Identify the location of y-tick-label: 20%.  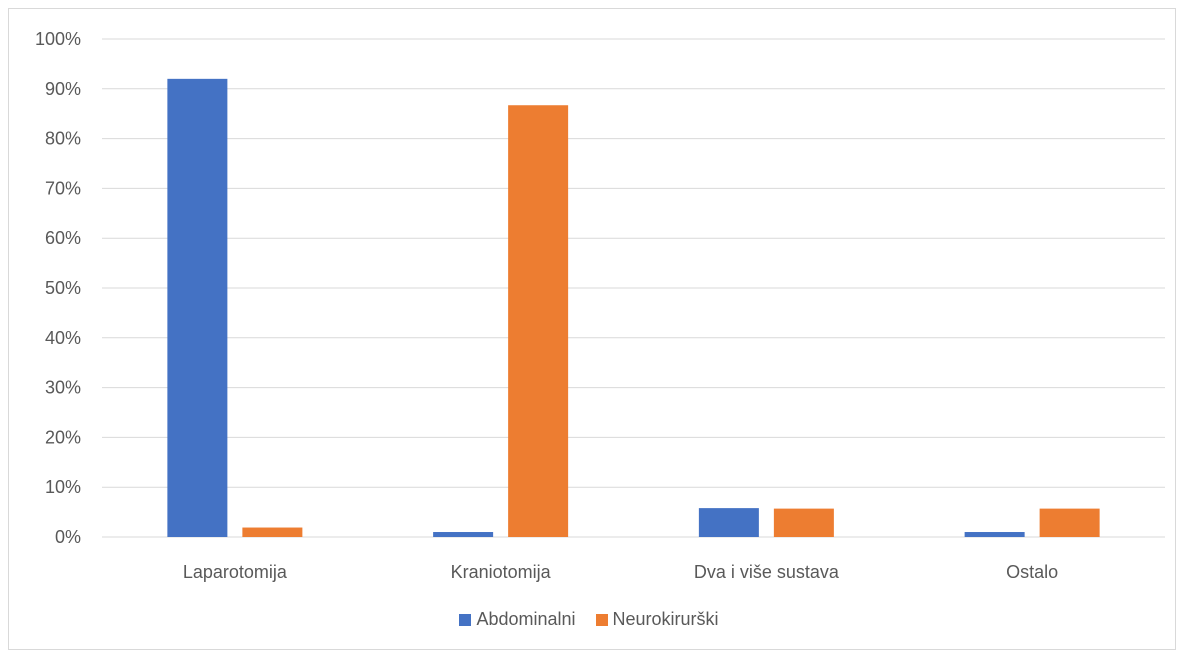
(63, 437).